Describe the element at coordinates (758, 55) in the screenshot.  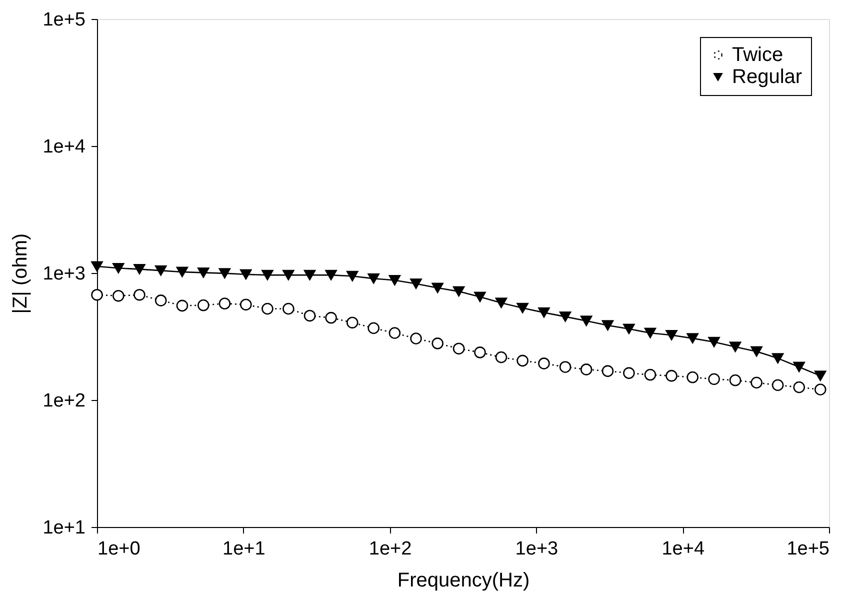
I see `legend-label: Twice` at that location.